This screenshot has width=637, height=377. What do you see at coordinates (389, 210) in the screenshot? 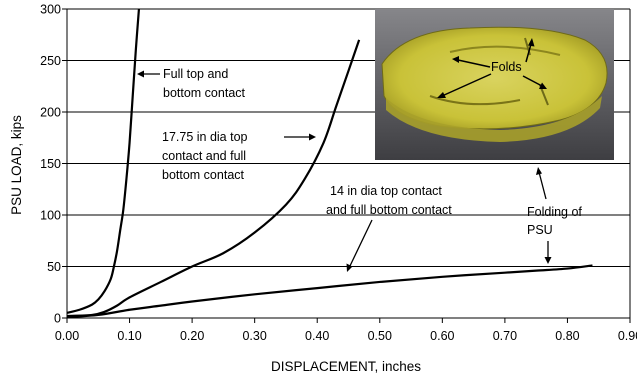
I see `annotation-14-line2: and full bottom contact` at bounding box center [389, 210].